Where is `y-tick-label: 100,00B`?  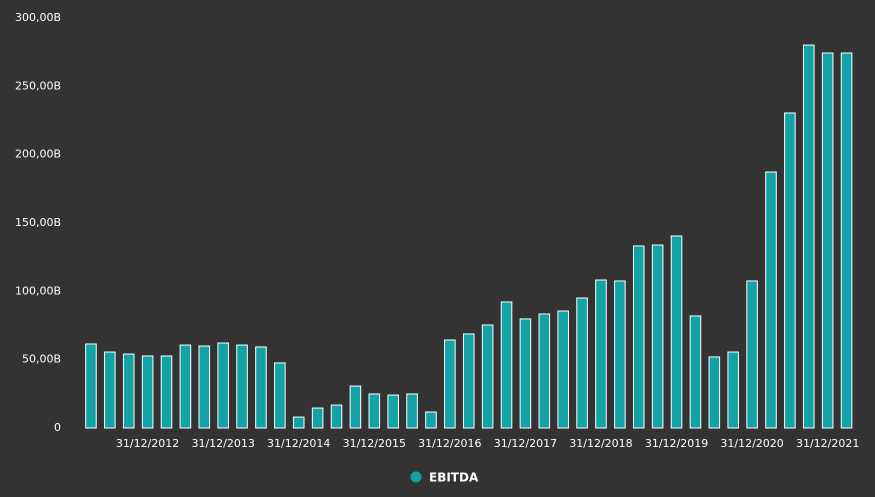
y-tick-label: 100,00B is located at coordinates (38, 290).